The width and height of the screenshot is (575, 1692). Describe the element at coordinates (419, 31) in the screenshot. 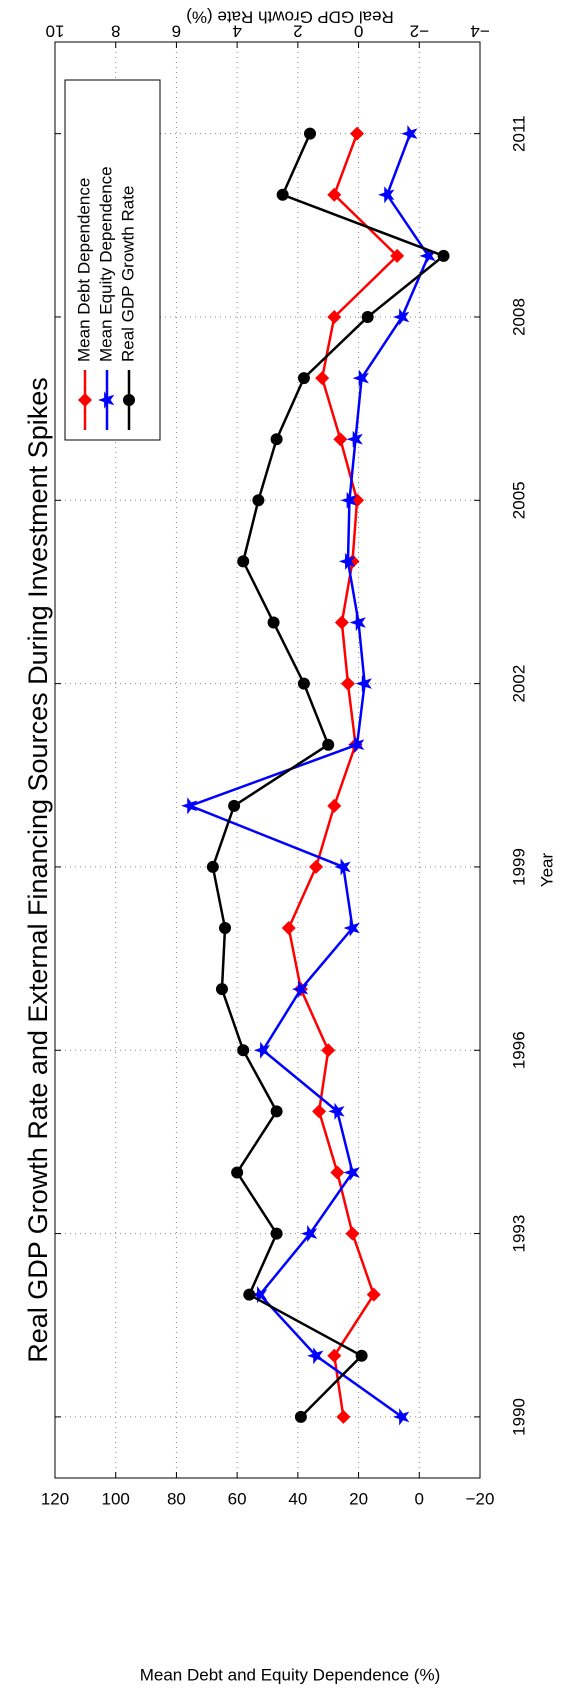

I see `y2-tick-label: −2` at that location.